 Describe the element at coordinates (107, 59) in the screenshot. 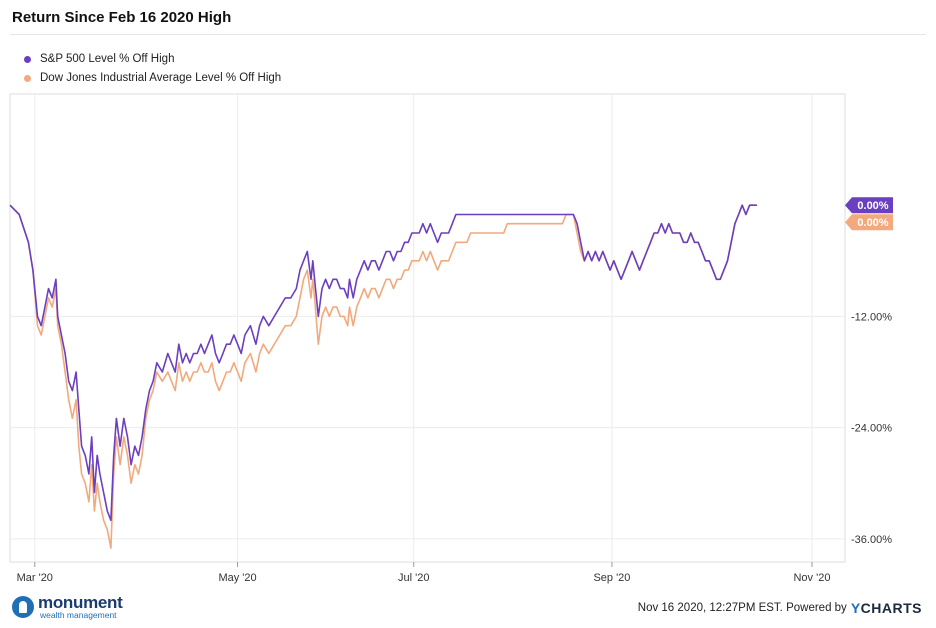

I see `legend-label-sp500: S&P 500 Level % Off High` at that location.